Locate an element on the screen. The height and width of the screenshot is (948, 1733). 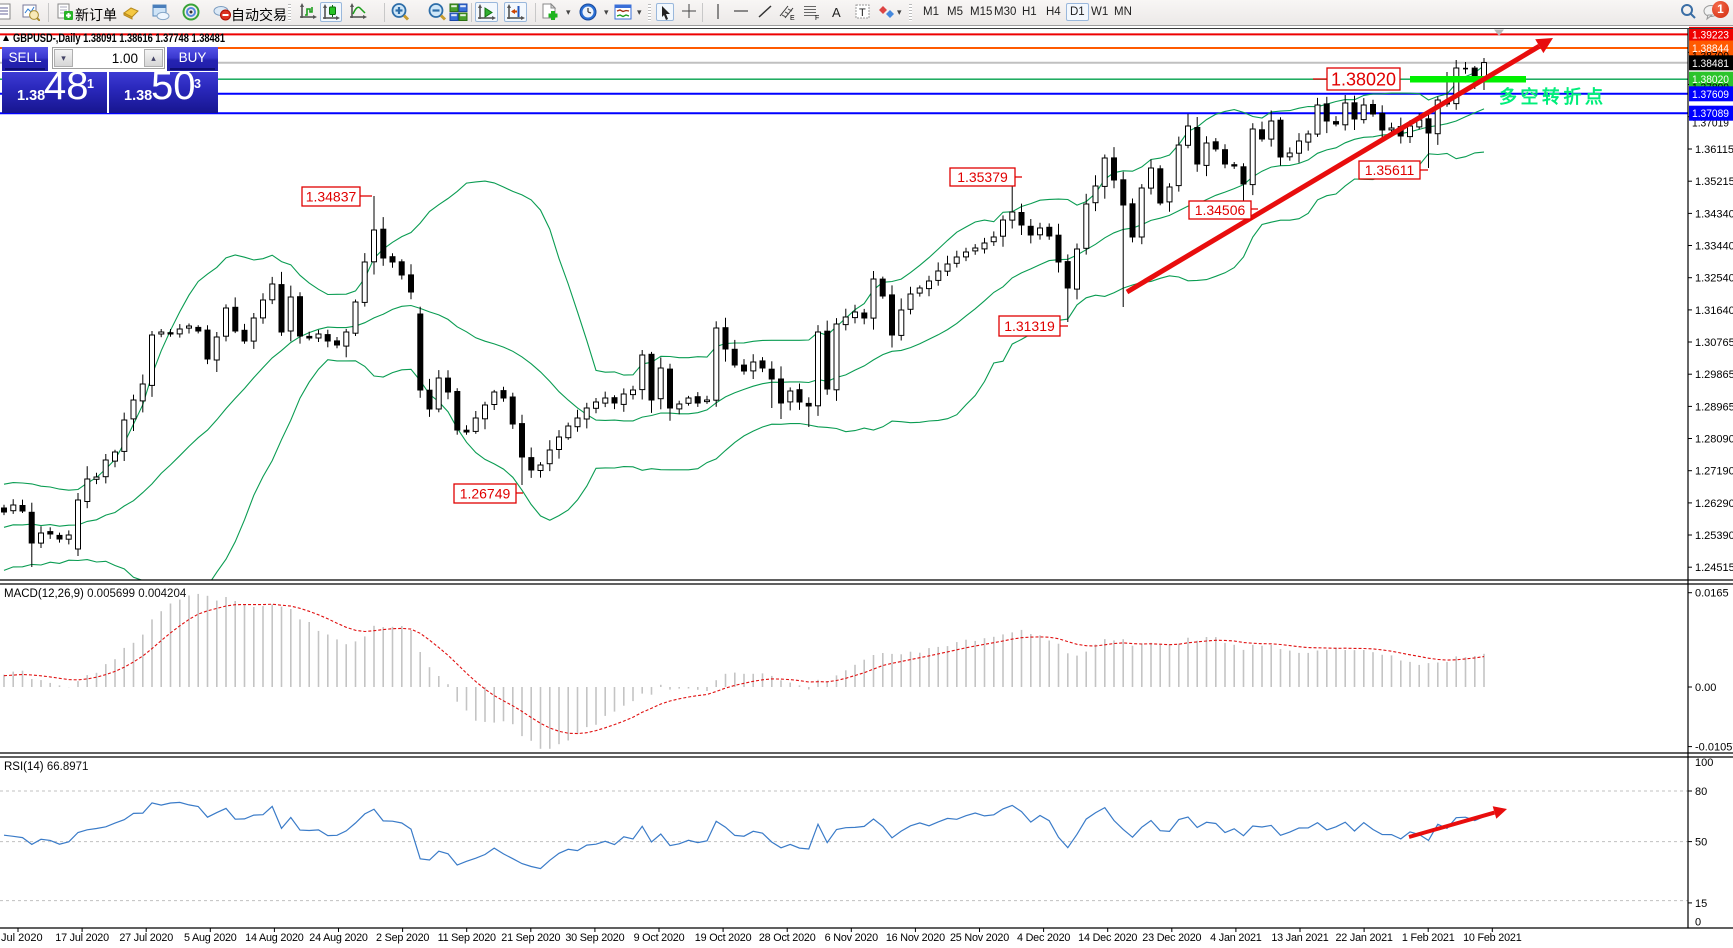
svg-text: 1.32540 is located at coordinates (1714, 279).